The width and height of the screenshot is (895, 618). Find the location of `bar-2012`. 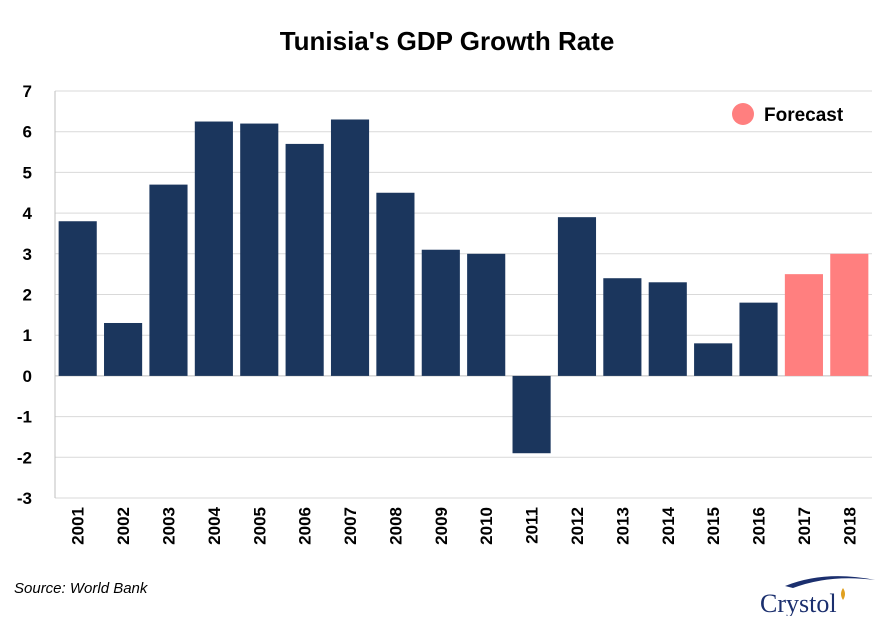

bar-2012 is located at coordinates (577, 296).